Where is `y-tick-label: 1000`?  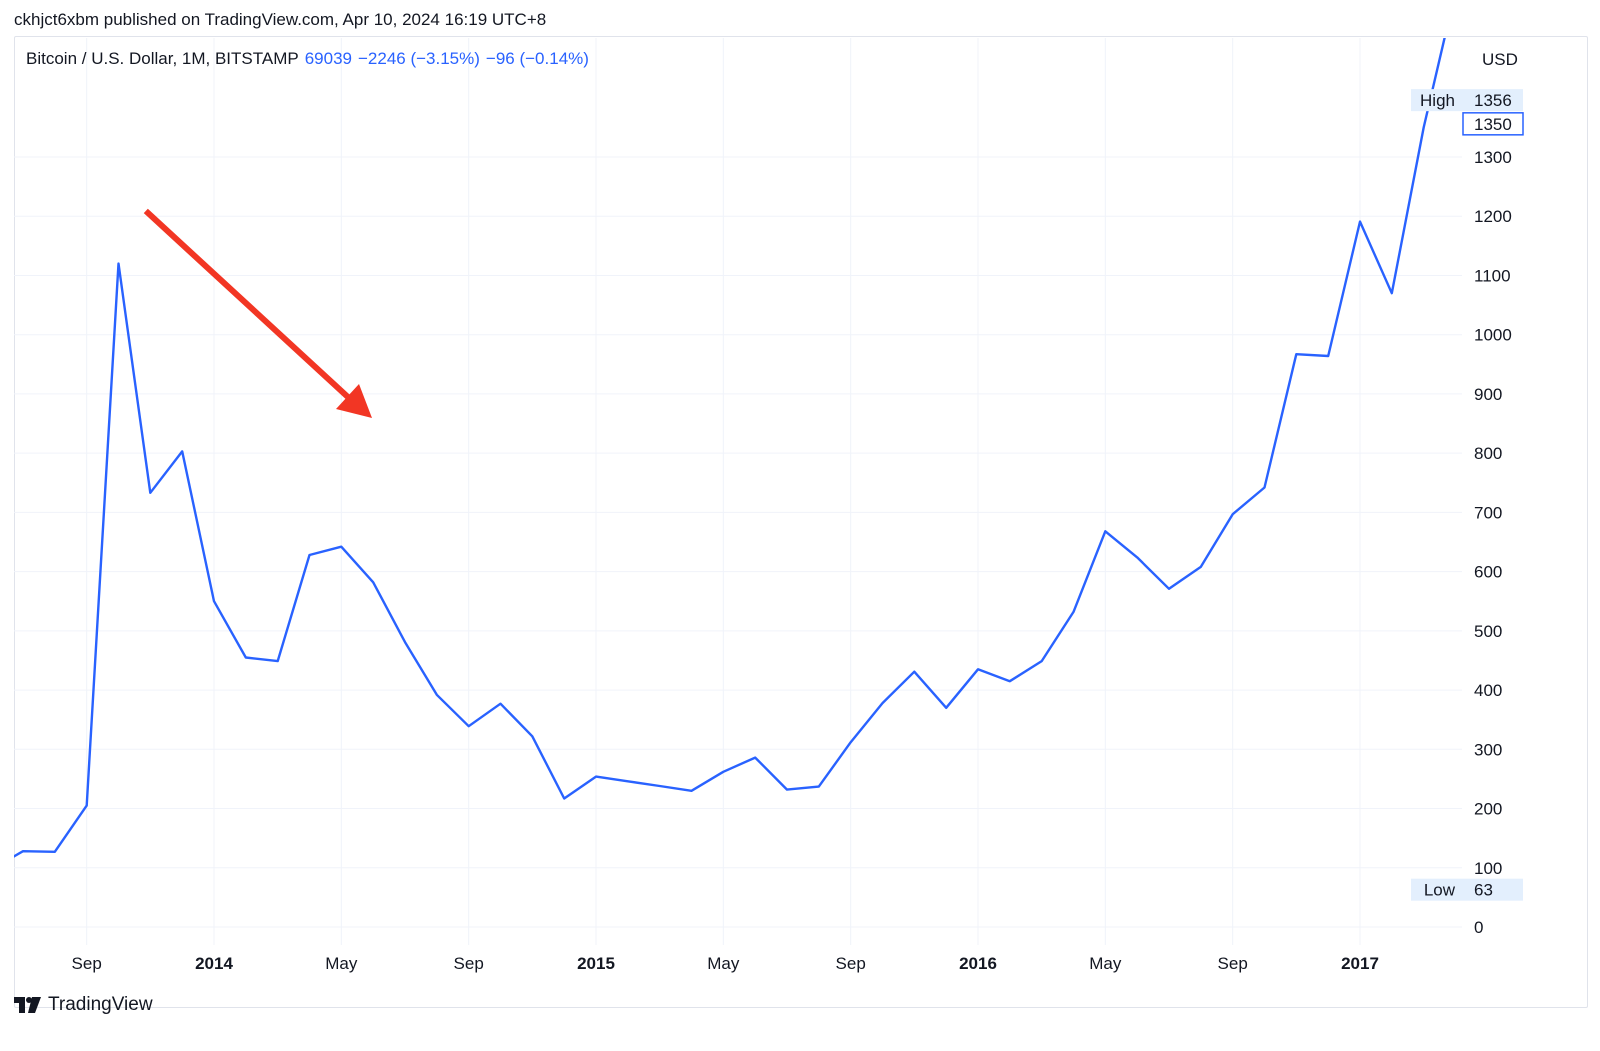 y-tick-label: 1000 is located at coordinates (1493, 335).